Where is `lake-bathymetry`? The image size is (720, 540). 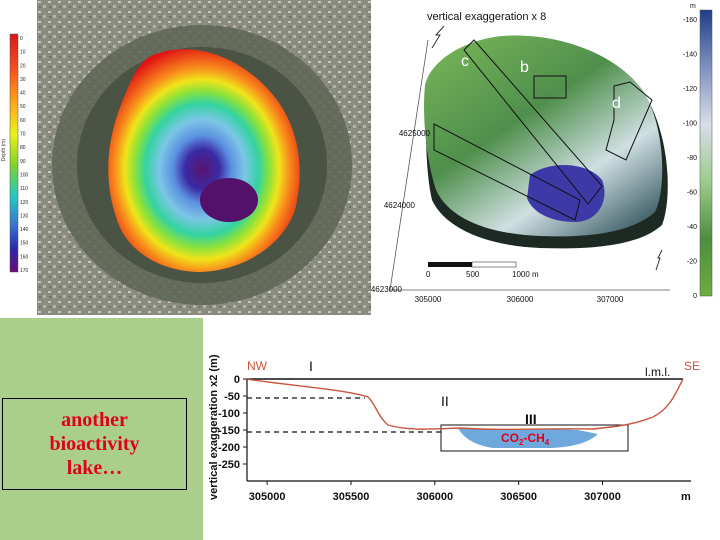
lake-bathymetry is located at coordinates (204, 160).